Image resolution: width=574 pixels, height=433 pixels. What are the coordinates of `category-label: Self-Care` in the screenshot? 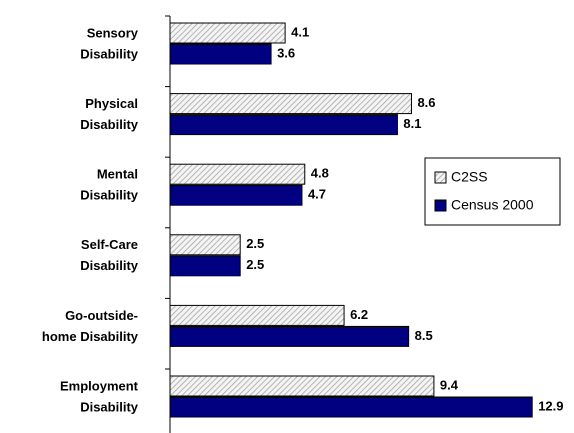 It's located at (109, 244).